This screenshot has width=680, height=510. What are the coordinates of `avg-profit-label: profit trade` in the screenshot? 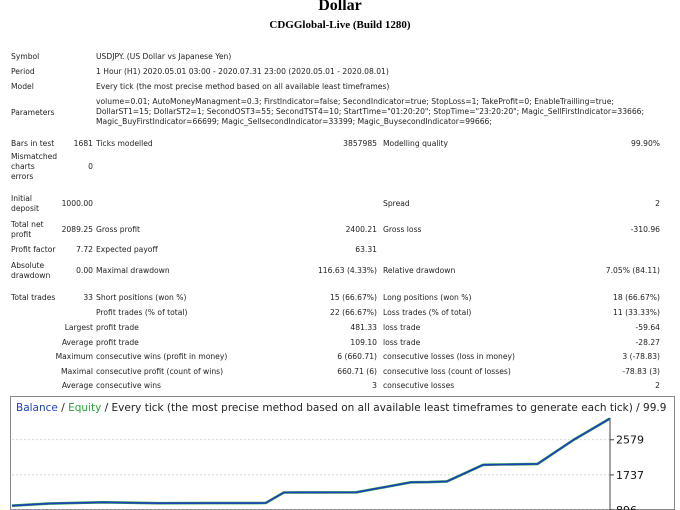 It's located at (117, 342).